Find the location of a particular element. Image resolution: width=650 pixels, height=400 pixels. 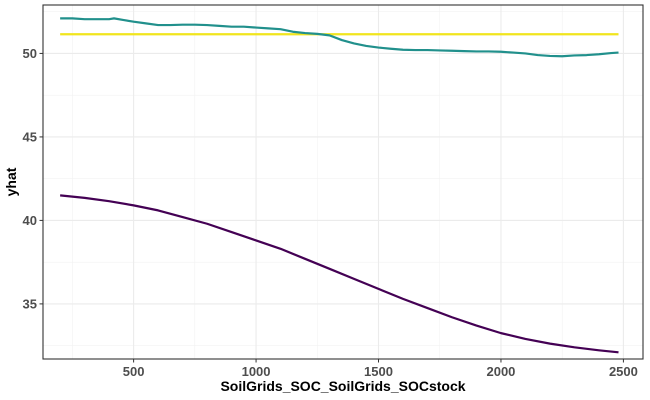

y-tick-label: 45 is located at coordinates (30, 136).